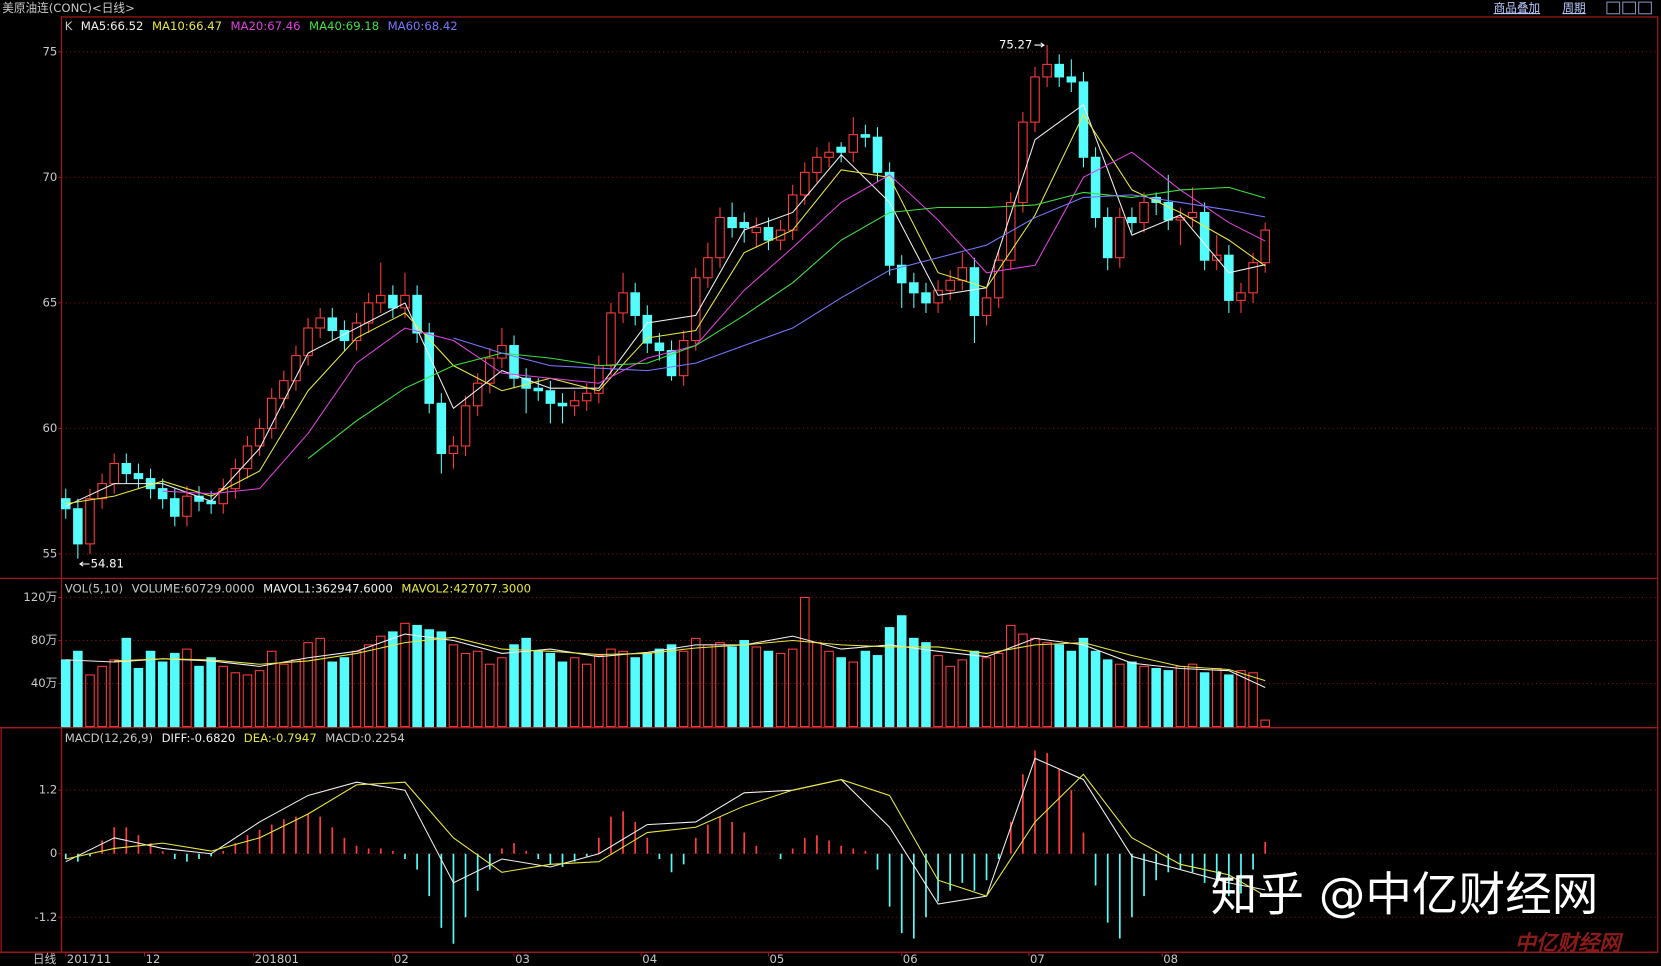  I want to click on y-tick-label: 65, so click(49, 302).